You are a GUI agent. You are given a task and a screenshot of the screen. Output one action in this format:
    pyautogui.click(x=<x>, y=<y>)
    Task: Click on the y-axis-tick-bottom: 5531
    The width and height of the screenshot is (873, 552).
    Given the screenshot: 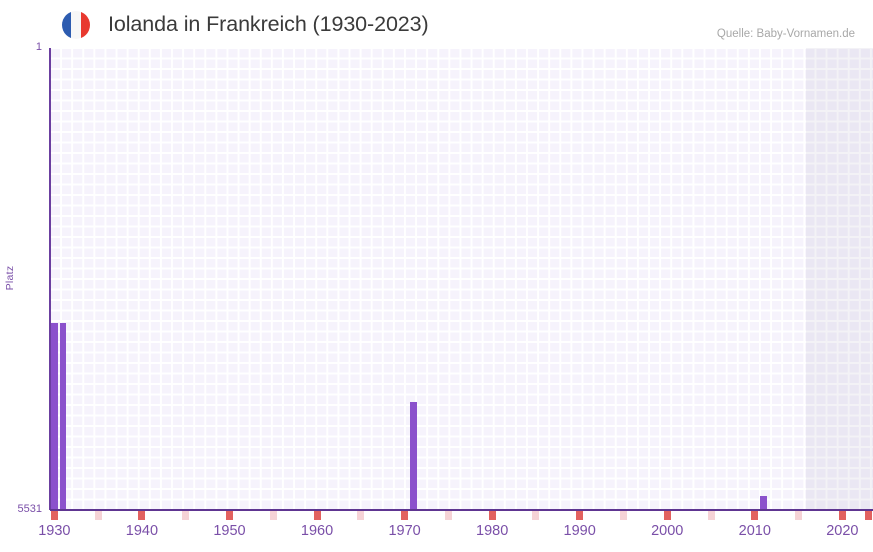 What is the action you would take?
    pyautogui.click(x=29, y=509)
    